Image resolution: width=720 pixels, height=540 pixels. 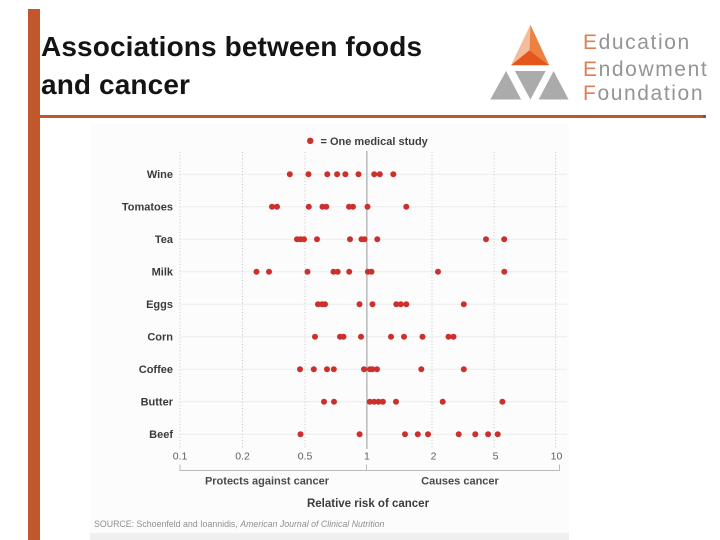 I want to click on svg-text: = One medical study, so click(x=375, y=142).